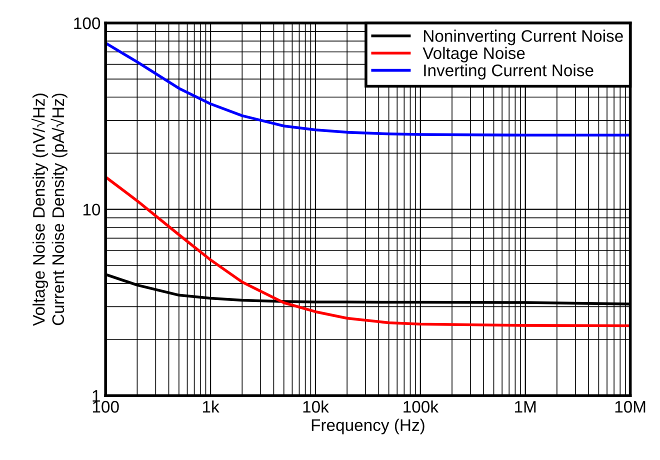 The image size is (660, 460). What do you see at coordinates (211, 406) in the screenshot?
I see `x-tick-label: 1k` at bounding box center [211, 406].